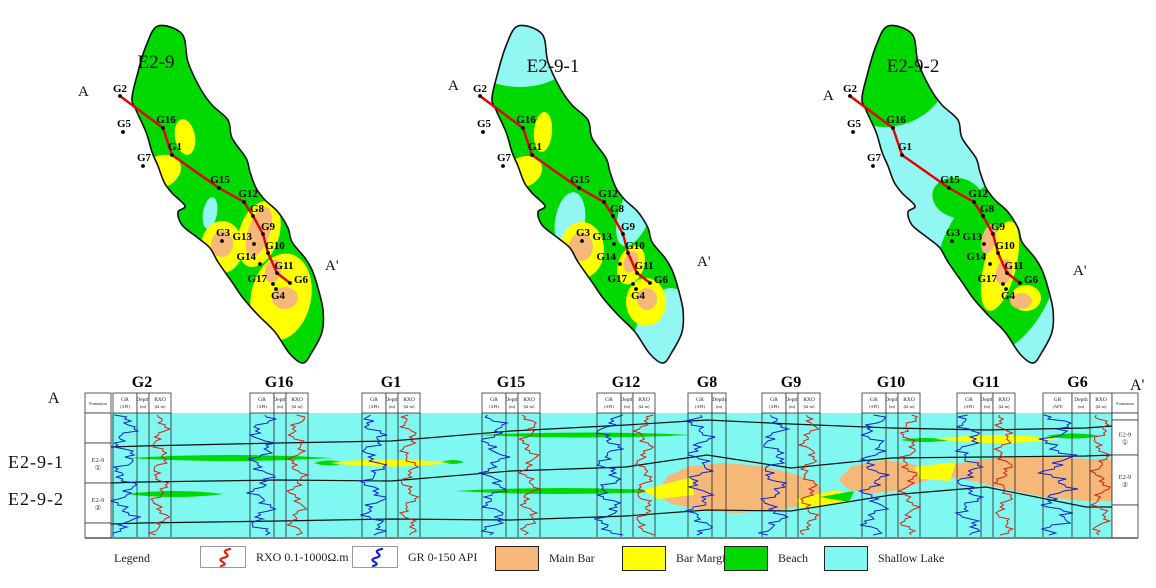 The height and width of the screenshot is (588, 1156). I want to click on well-marker-G11: G11, so click(1014, 267).